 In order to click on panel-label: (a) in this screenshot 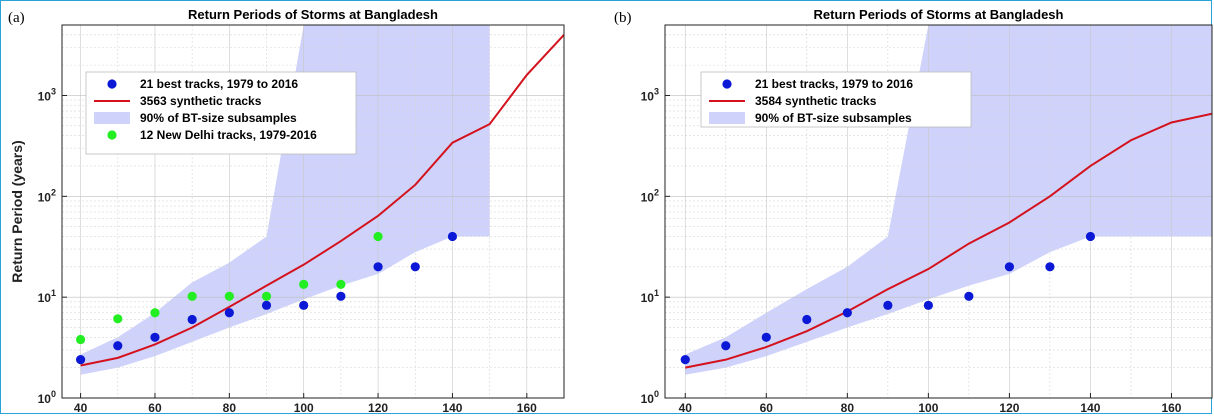, I will do `click(16, 18)`.